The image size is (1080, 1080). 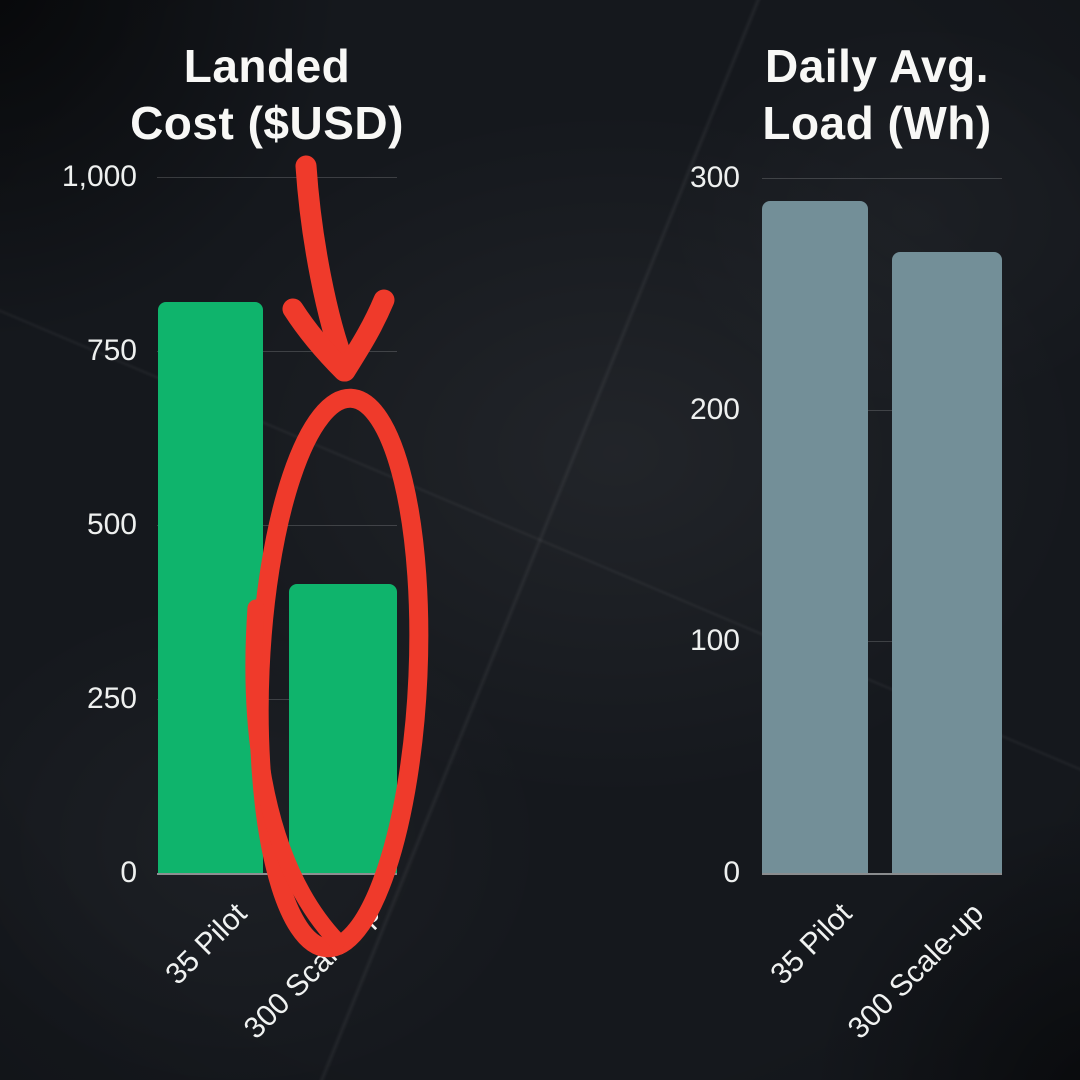 I want to click on y-axis-tick-label: 750, so click(x=111, y=350).